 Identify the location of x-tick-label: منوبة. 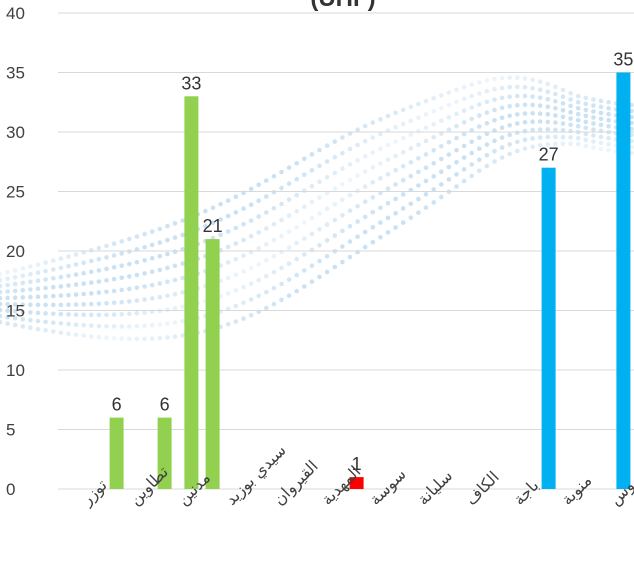
(576, 490).